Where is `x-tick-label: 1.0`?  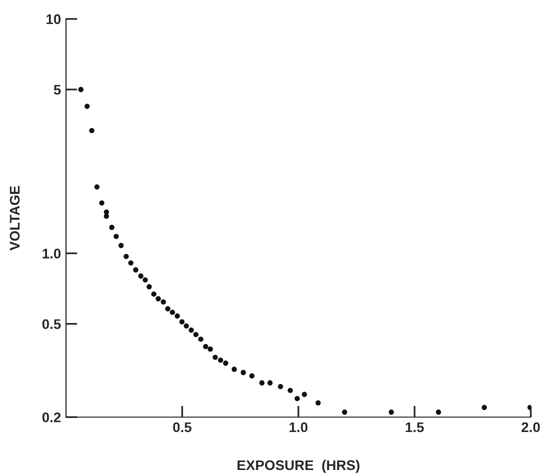
x-tick-label: 1.0 is located at coordinates (299, 427).